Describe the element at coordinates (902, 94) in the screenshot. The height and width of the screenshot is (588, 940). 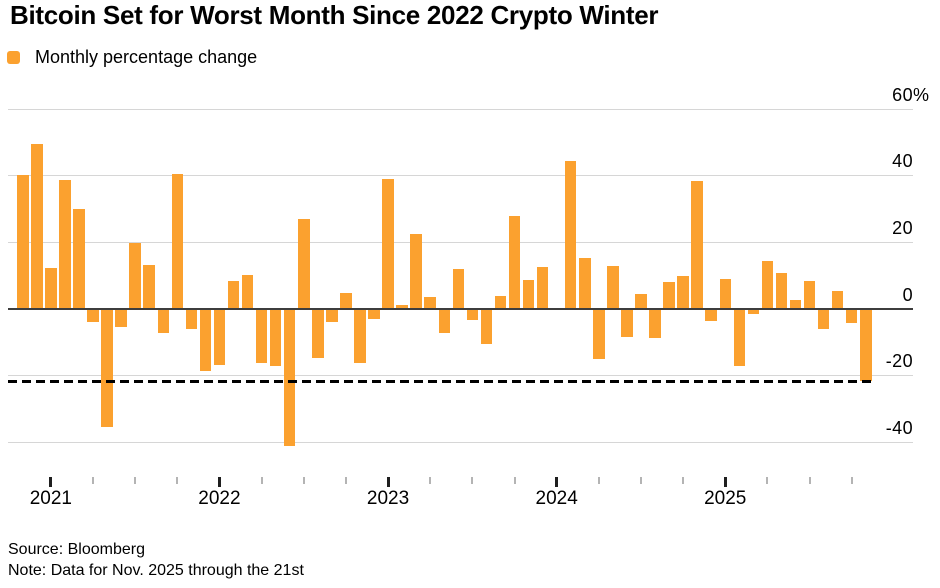
I see `y-axis-label-60: 60` at that location.